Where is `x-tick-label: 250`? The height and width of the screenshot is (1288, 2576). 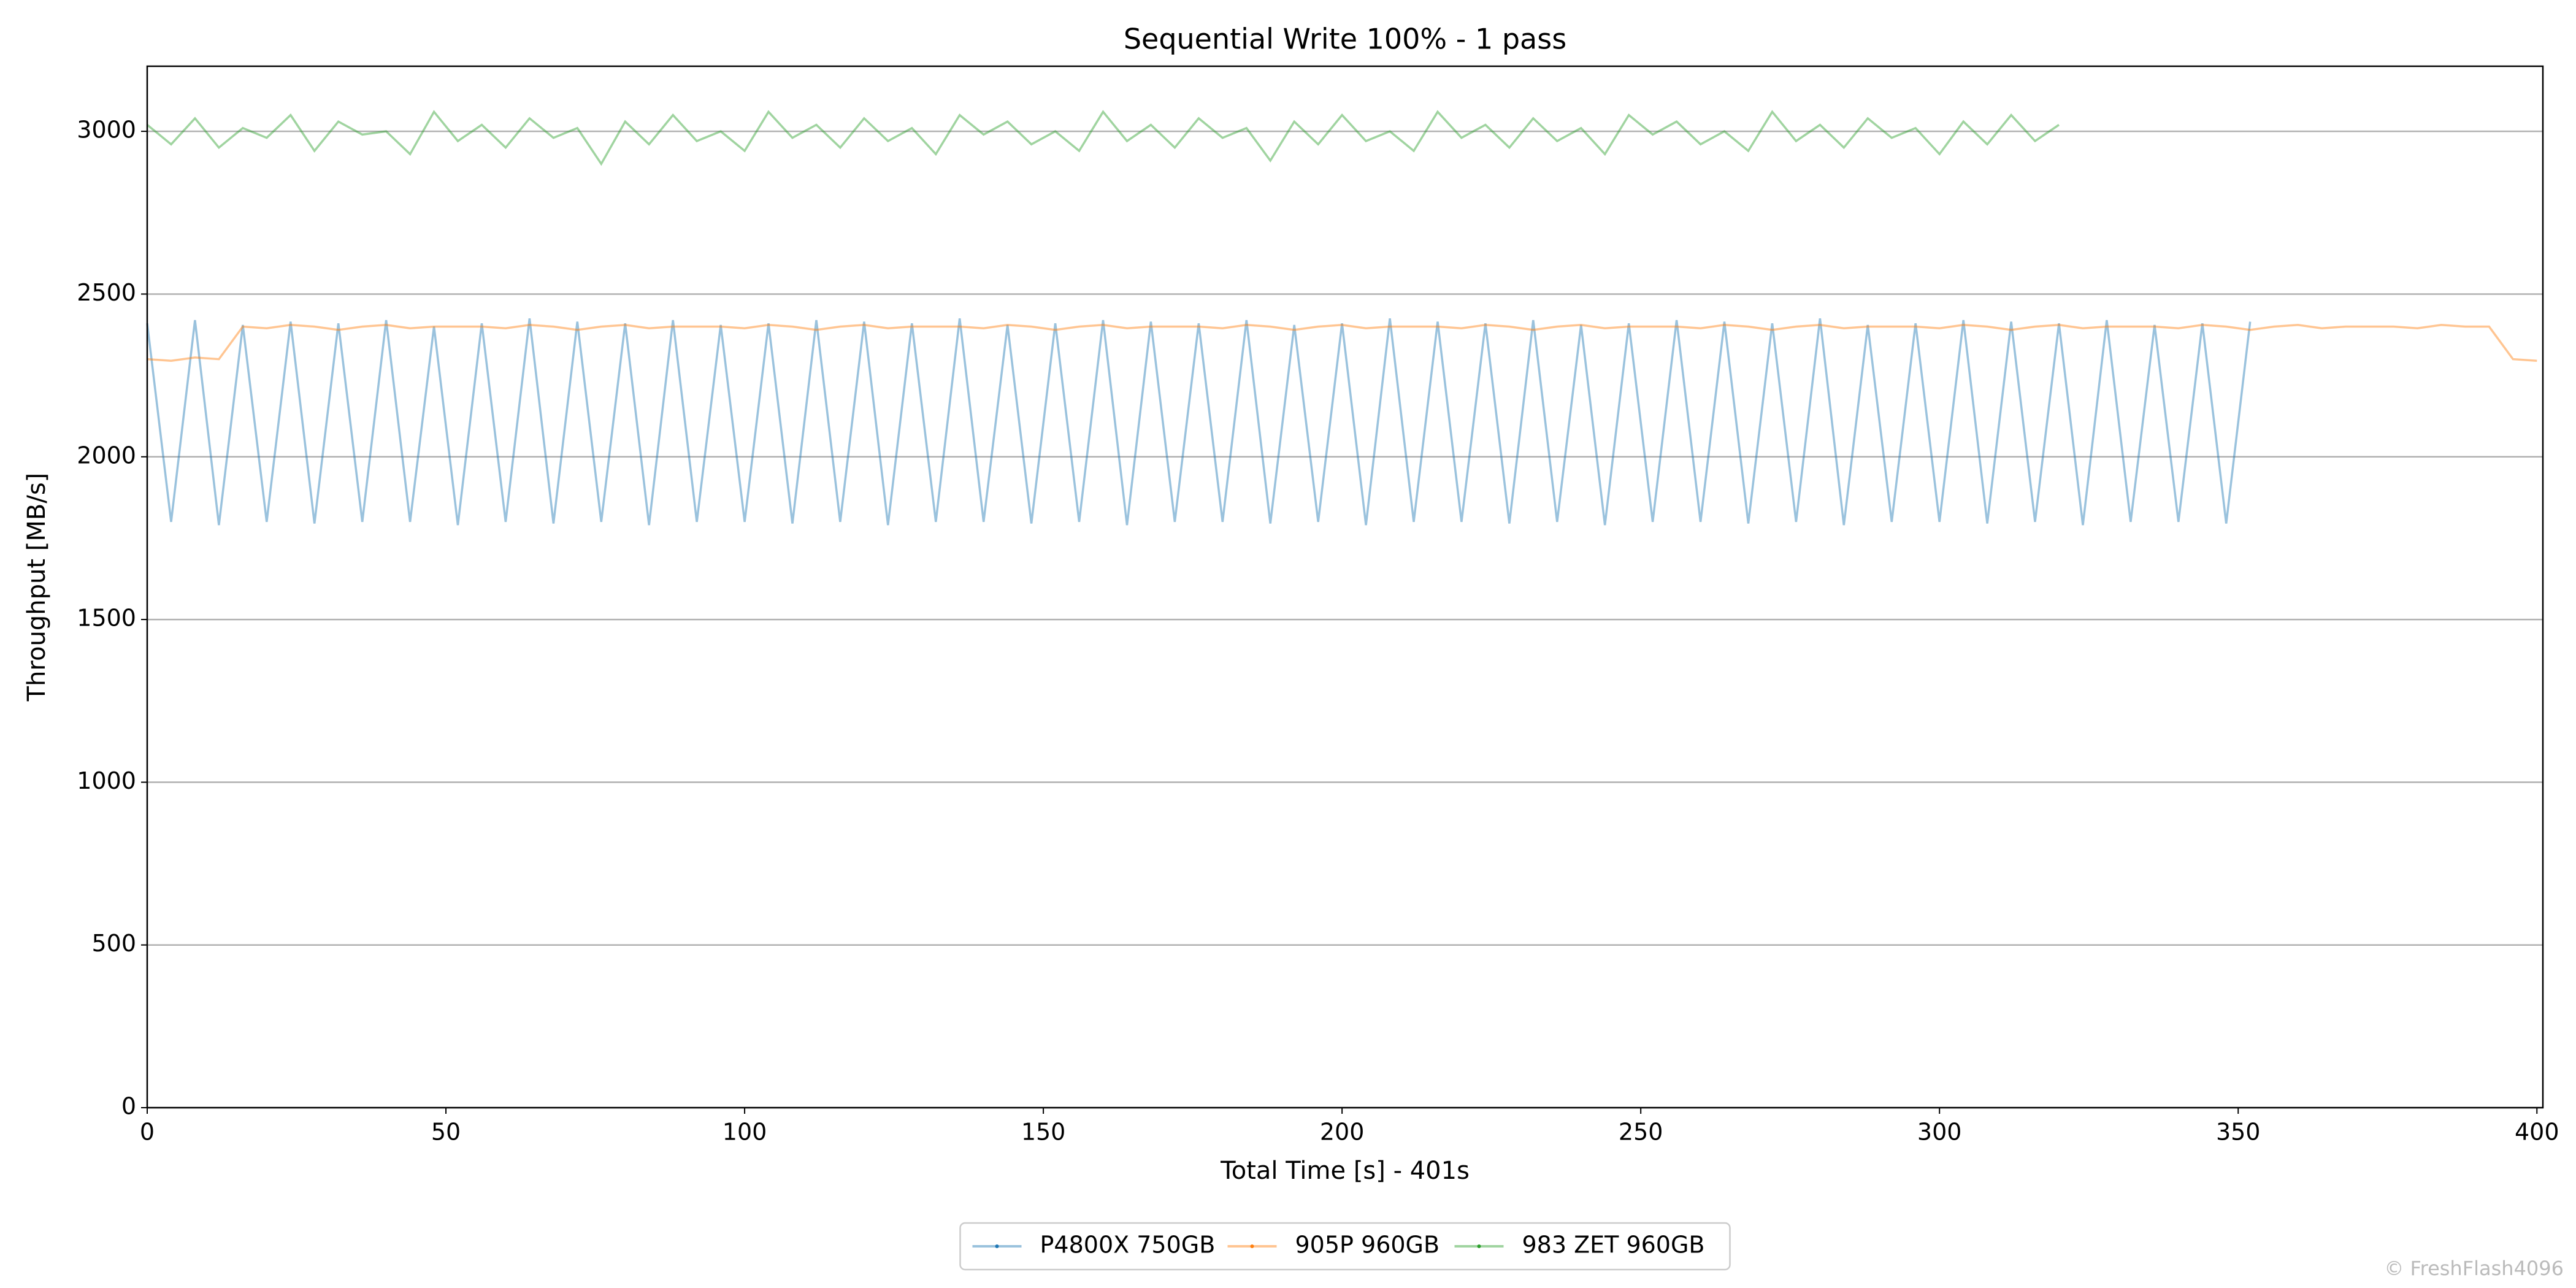
x-tick-label: 250 is located at coordinates (1641, 1132).